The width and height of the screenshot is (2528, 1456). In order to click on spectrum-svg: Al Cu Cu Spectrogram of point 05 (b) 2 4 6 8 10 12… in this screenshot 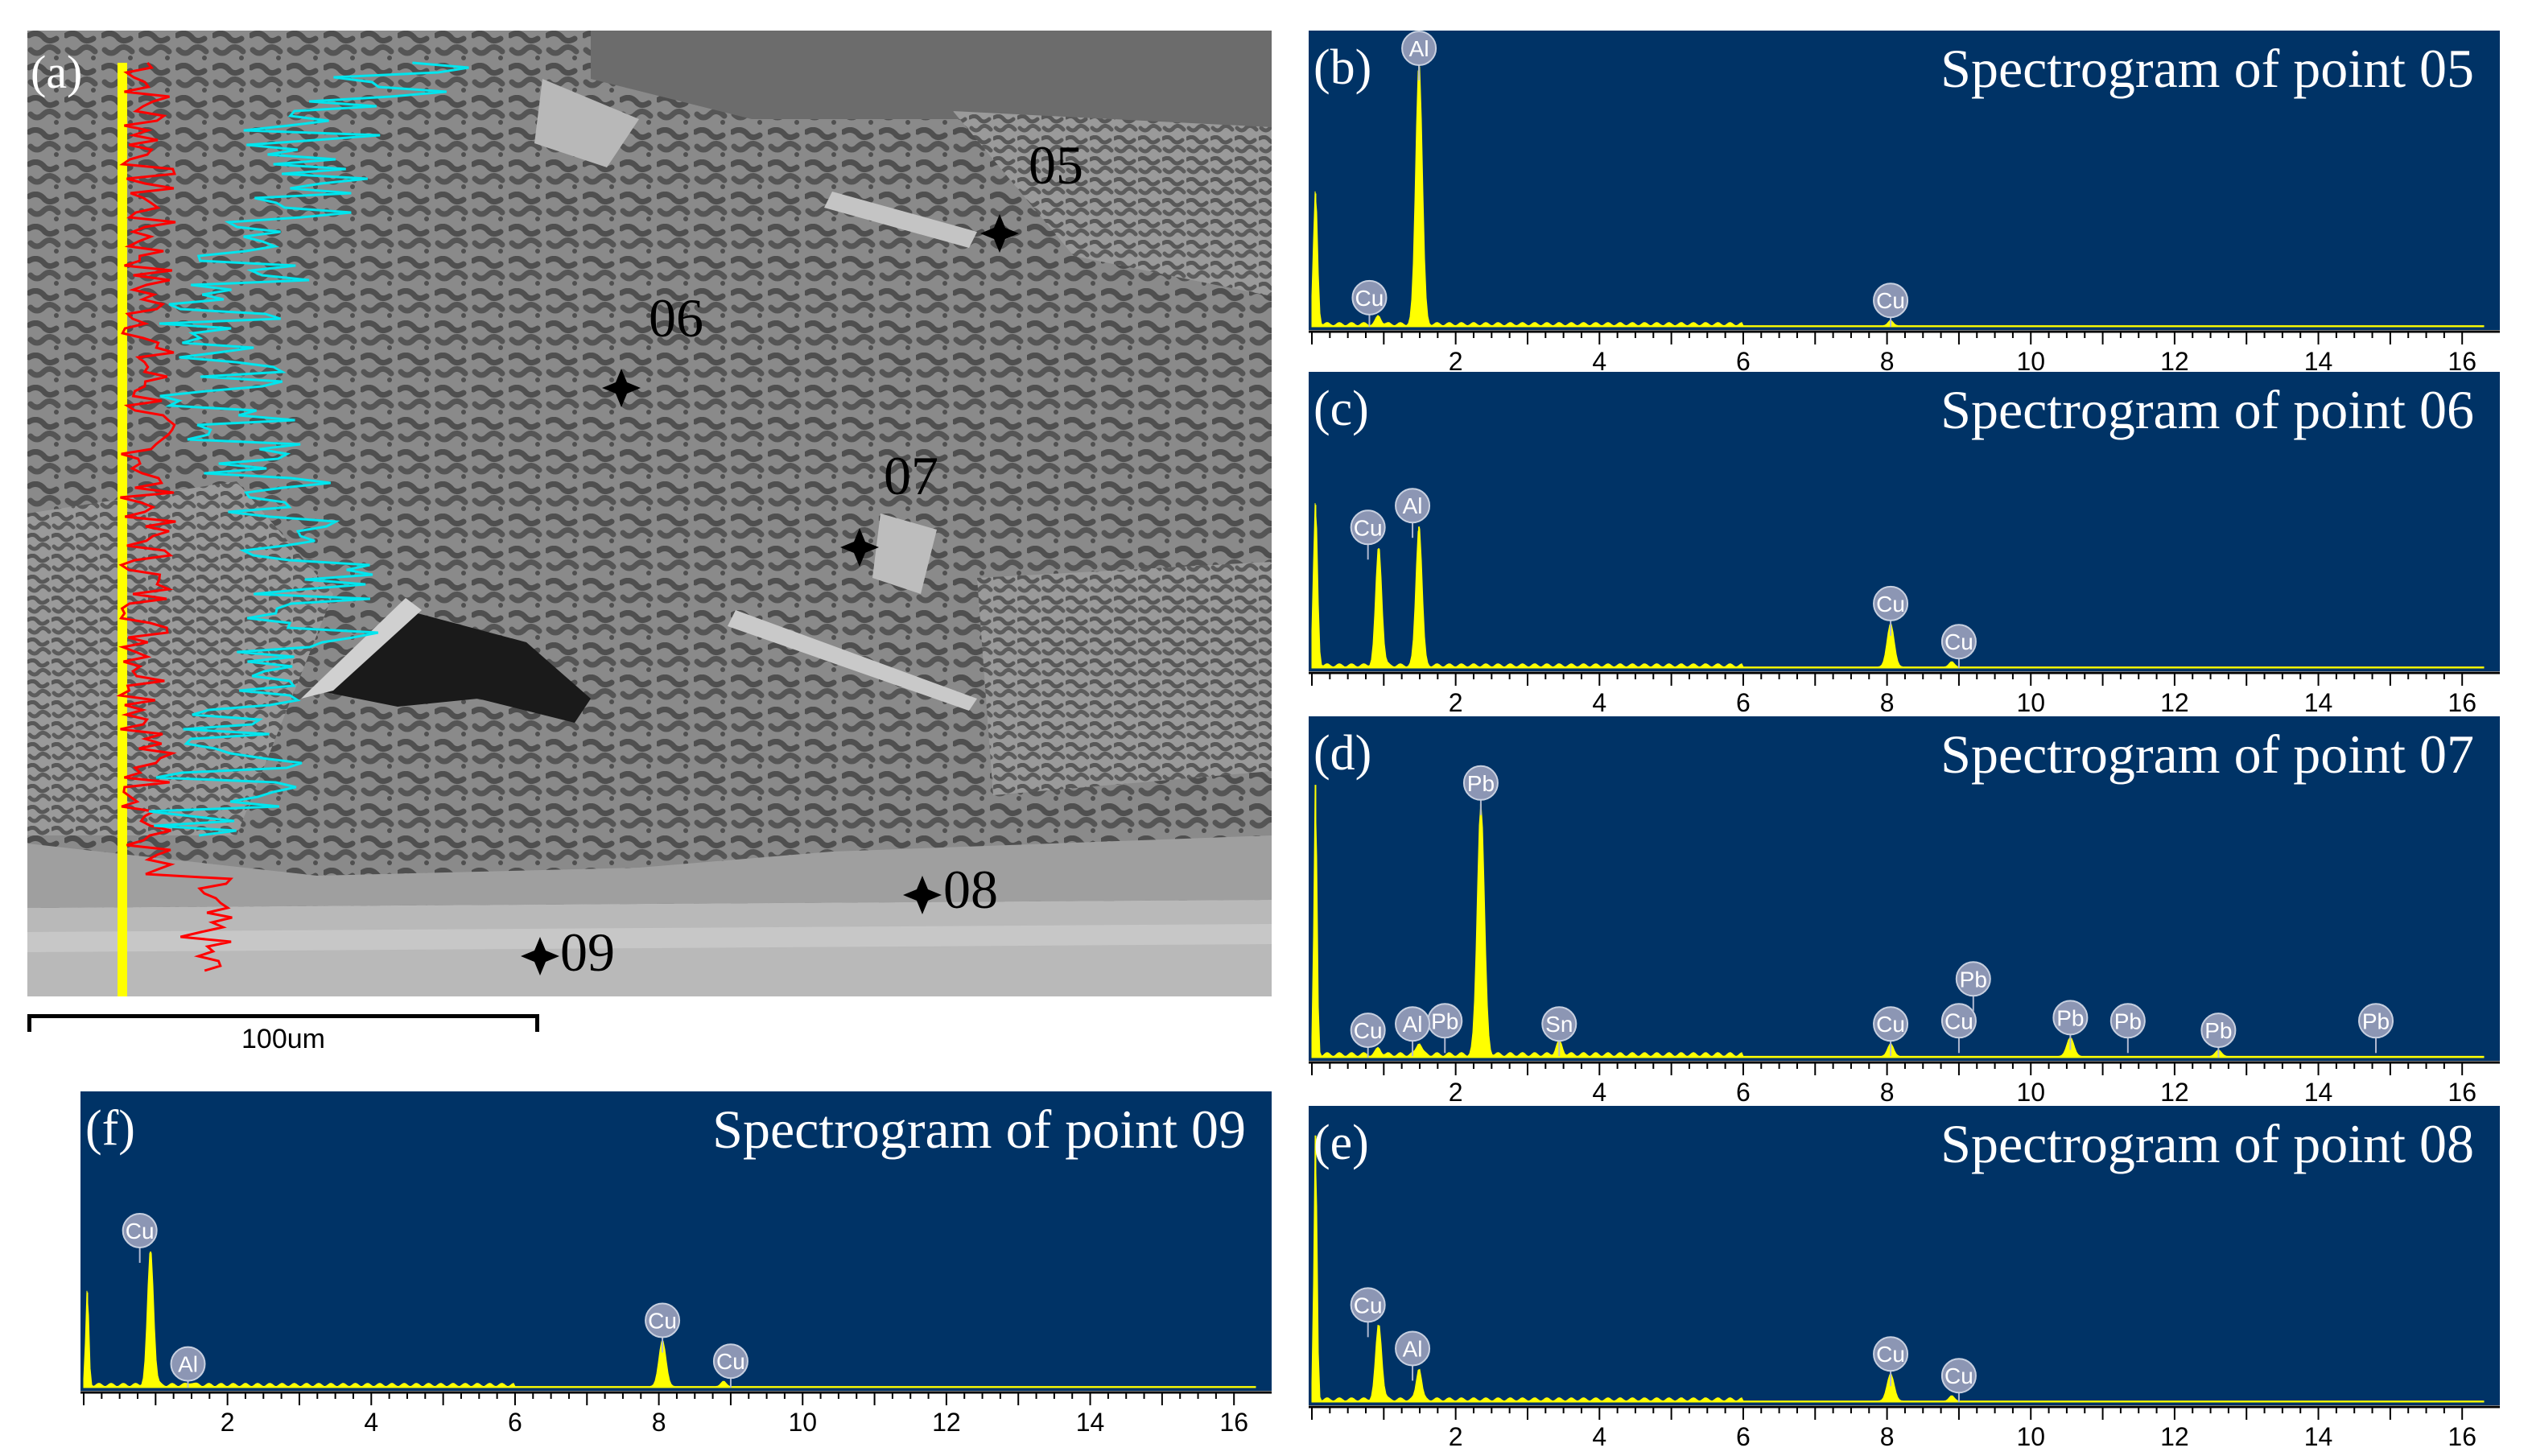, I will do `click(1904, 203)`.